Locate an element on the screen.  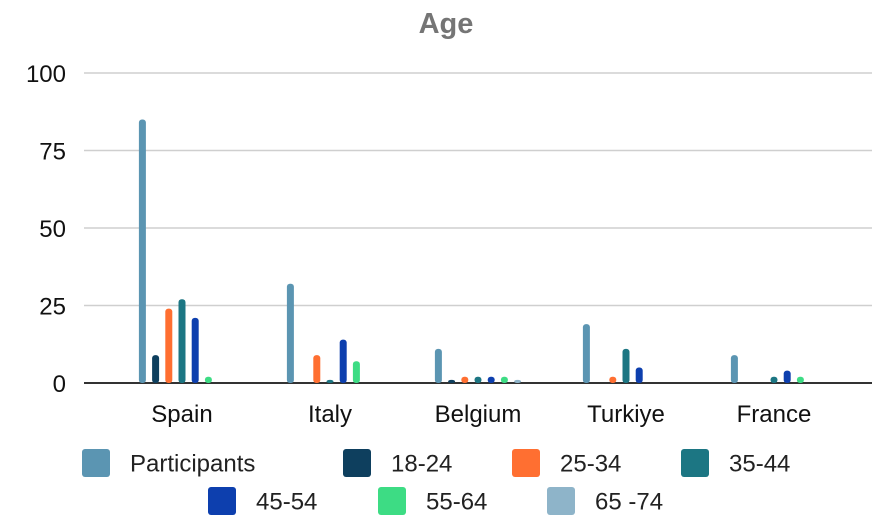
x-tick-label: Italy is located at coordinates (330, 414).